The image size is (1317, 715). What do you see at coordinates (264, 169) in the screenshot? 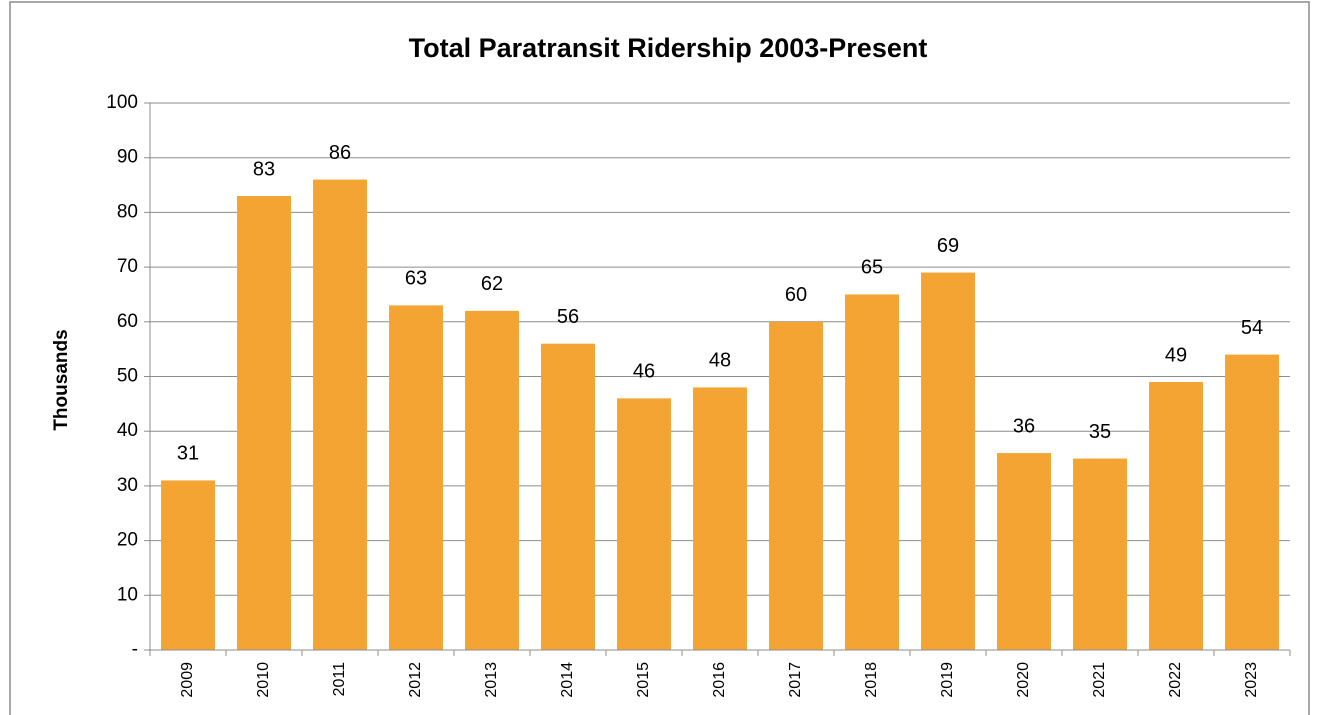
I see `data-label: 83` at bounding box center [264, 169].